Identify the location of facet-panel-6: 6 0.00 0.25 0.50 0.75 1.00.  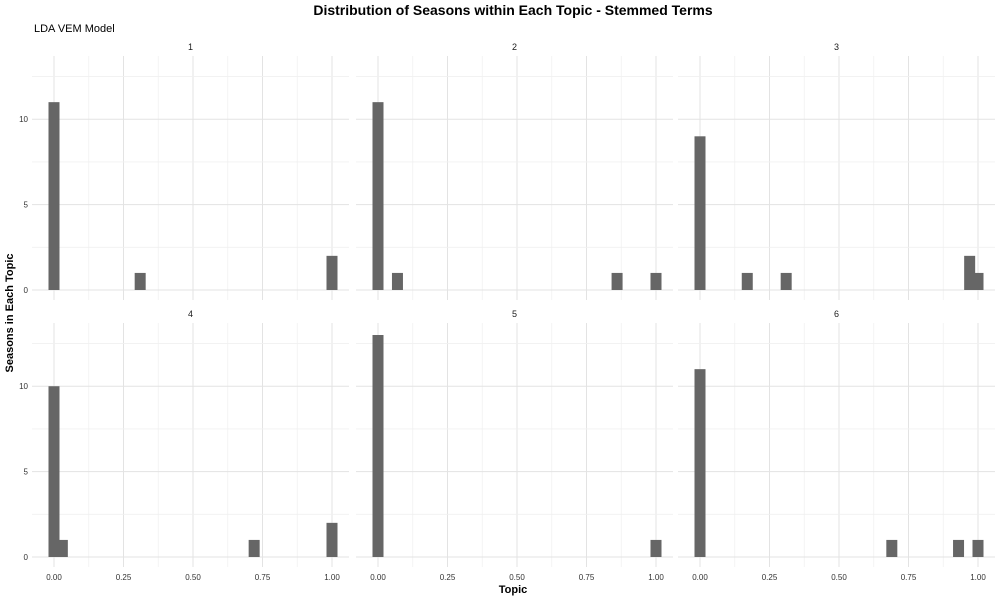
(836, 445).